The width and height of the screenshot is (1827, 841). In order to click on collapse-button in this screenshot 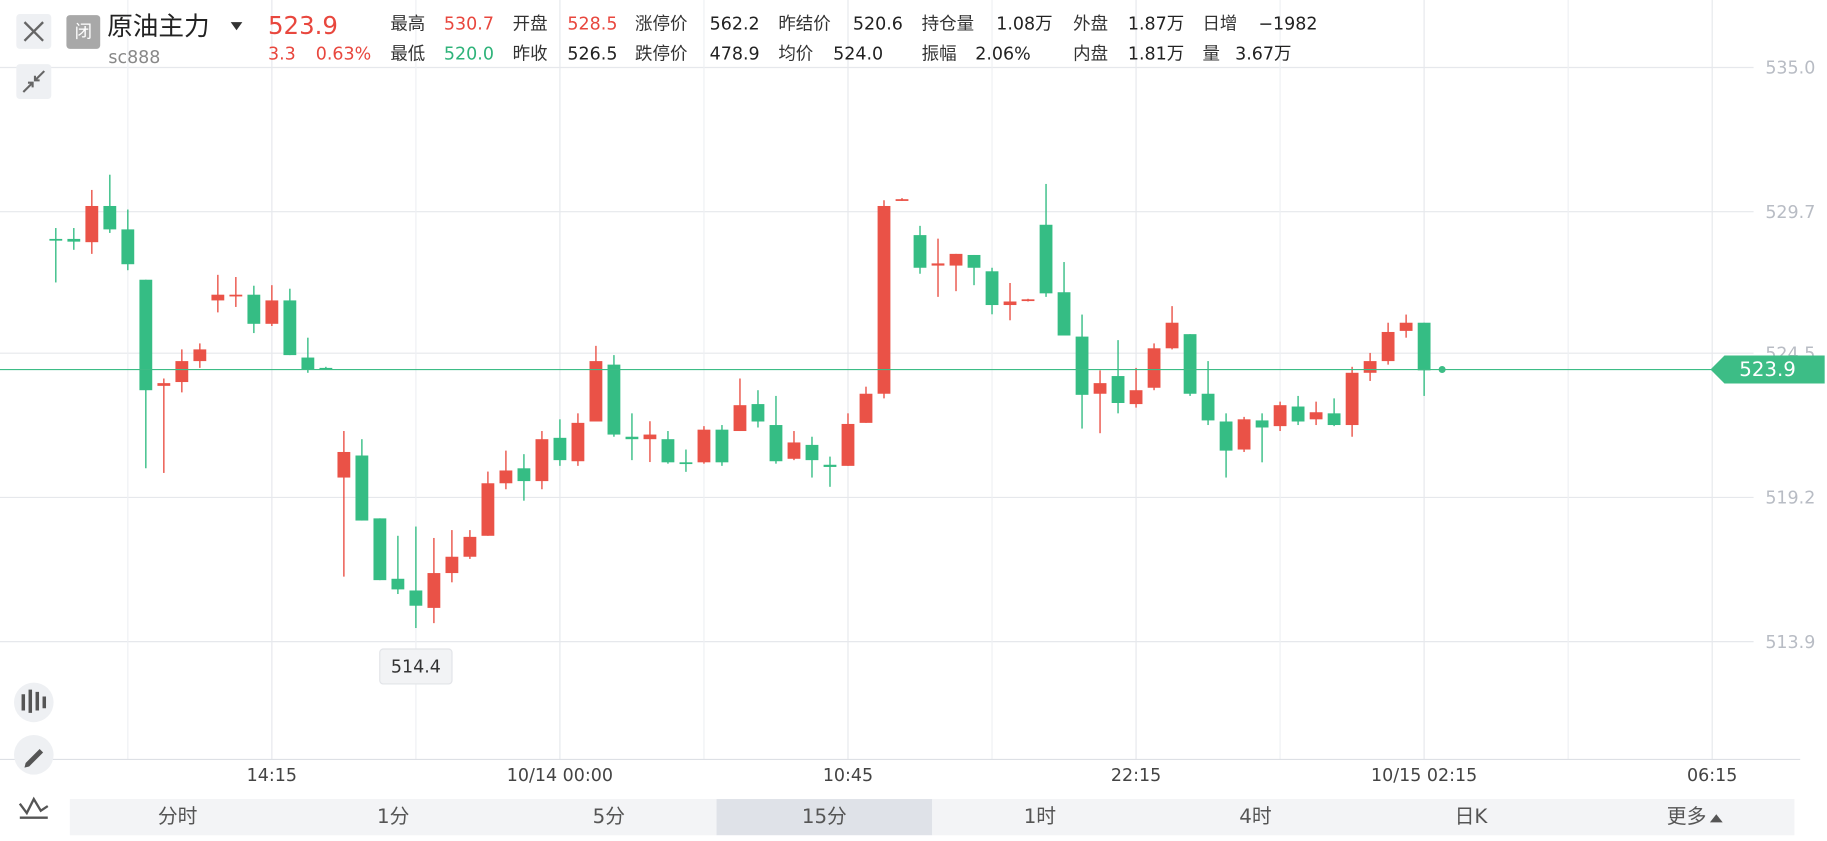, I will do `click(34, 82)`.